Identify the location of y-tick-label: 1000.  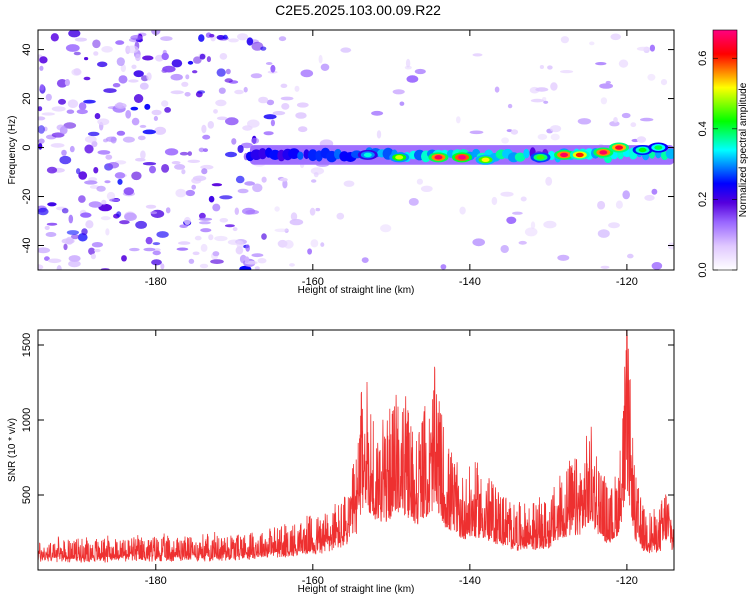
(27, 420).